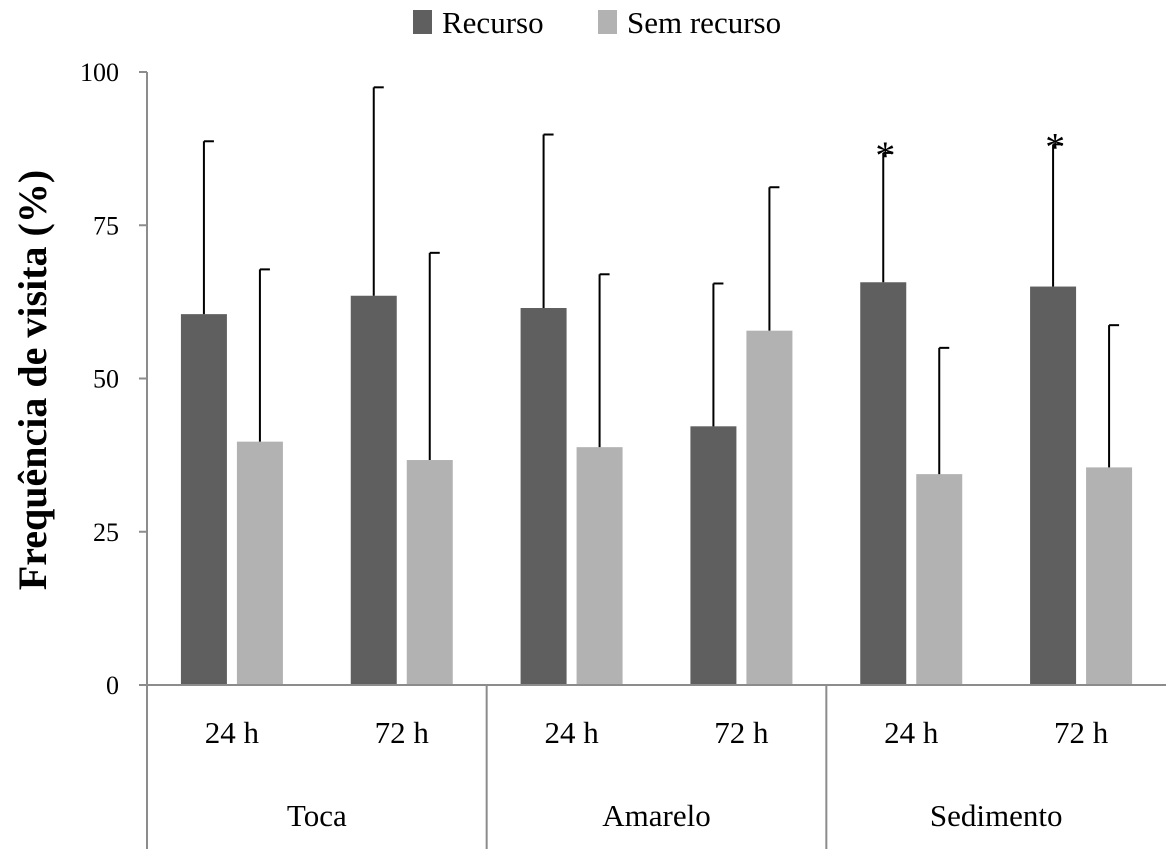 Image resolution: width=1166 pixels, height=849 pixels. Describe the element at coordinates (422, 22) in the screenshot. I see `legend-swatch-recurso` at that location.